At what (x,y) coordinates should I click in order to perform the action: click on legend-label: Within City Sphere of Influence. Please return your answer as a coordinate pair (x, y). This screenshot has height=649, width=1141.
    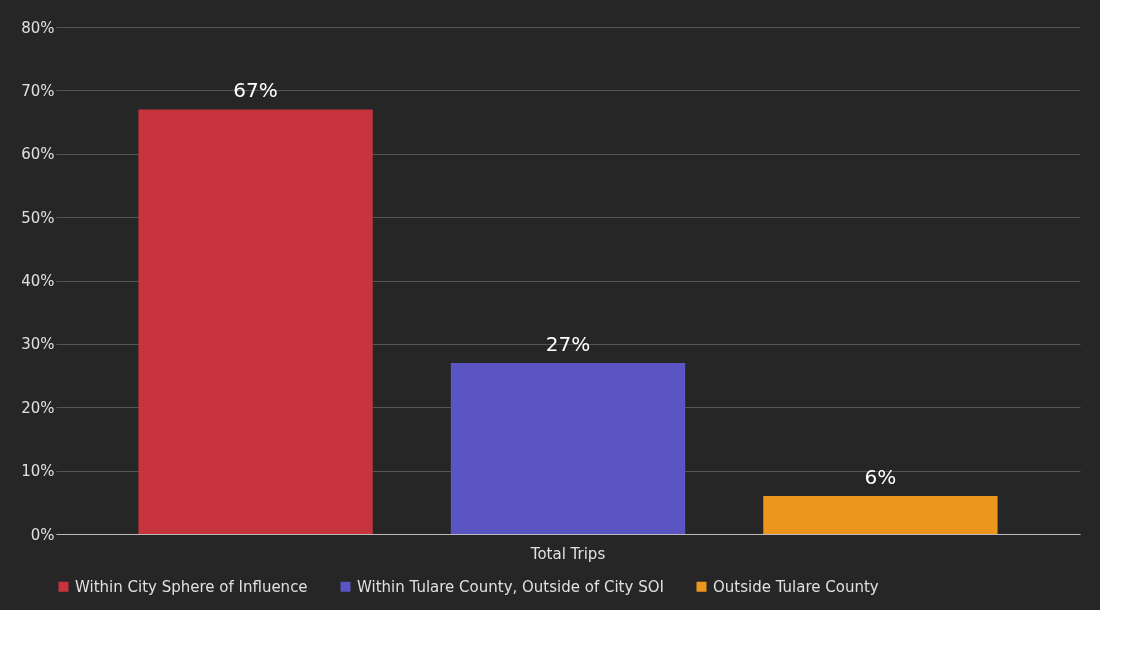
    Looking at the image, I should click on (191, 586).